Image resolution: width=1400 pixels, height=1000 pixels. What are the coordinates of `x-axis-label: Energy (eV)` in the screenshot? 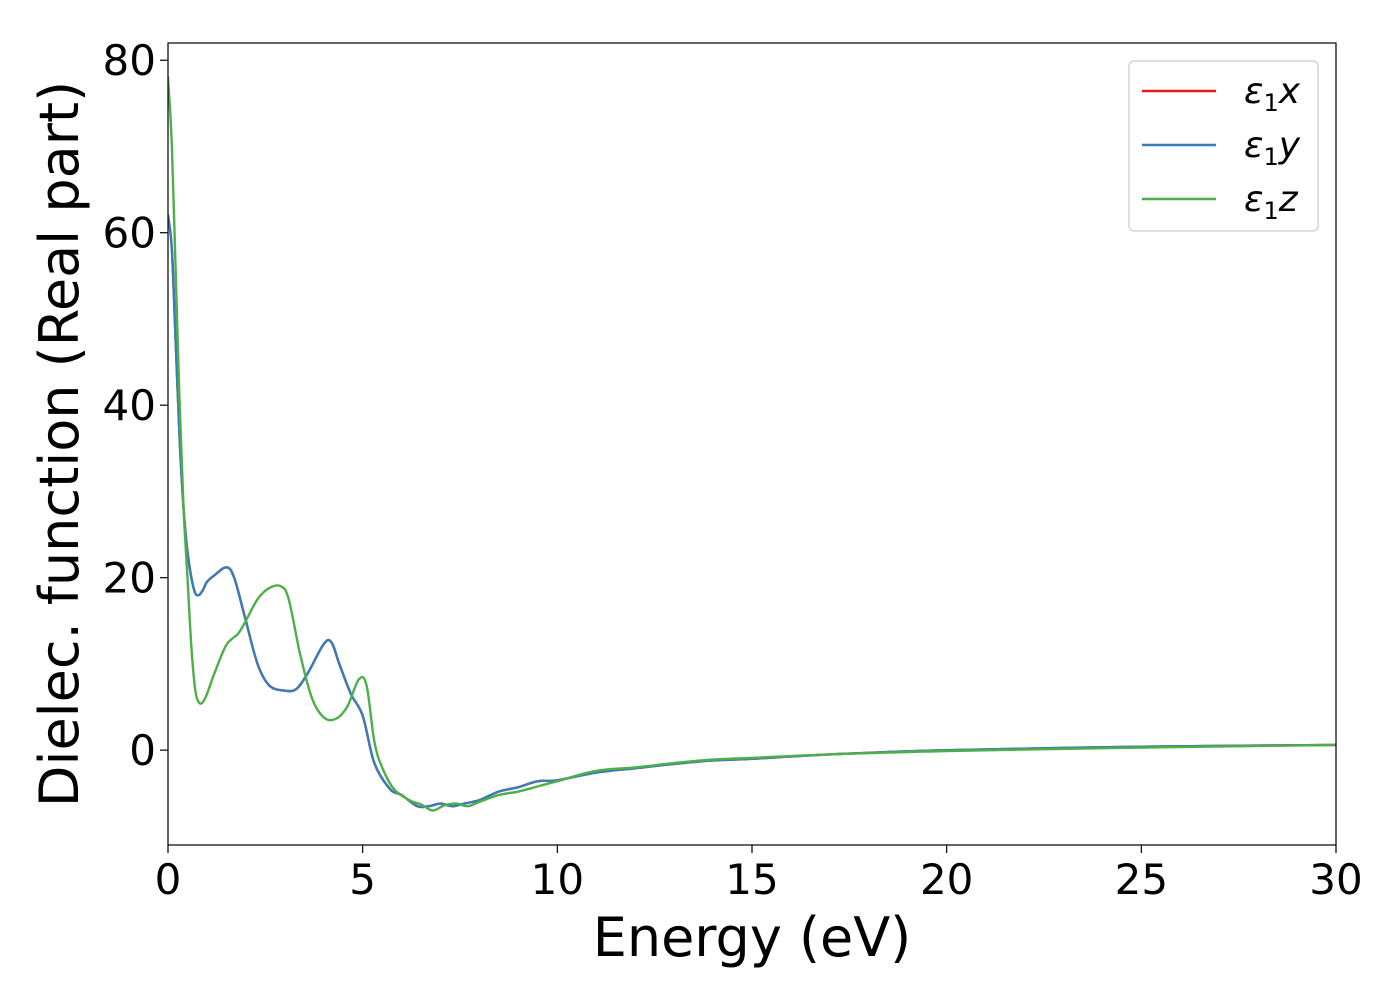 It's located at (752, 937).